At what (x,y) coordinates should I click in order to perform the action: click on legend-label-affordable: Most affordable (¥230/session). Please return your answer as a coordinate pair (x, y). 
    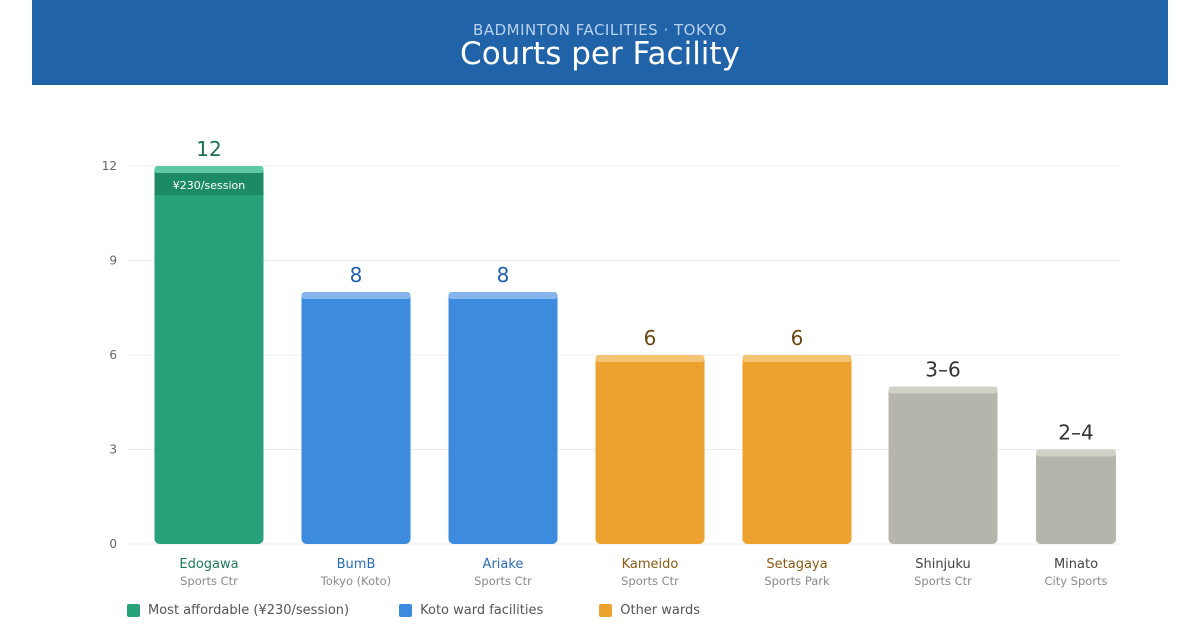
    Looking at the image, I should click on (249, 610).